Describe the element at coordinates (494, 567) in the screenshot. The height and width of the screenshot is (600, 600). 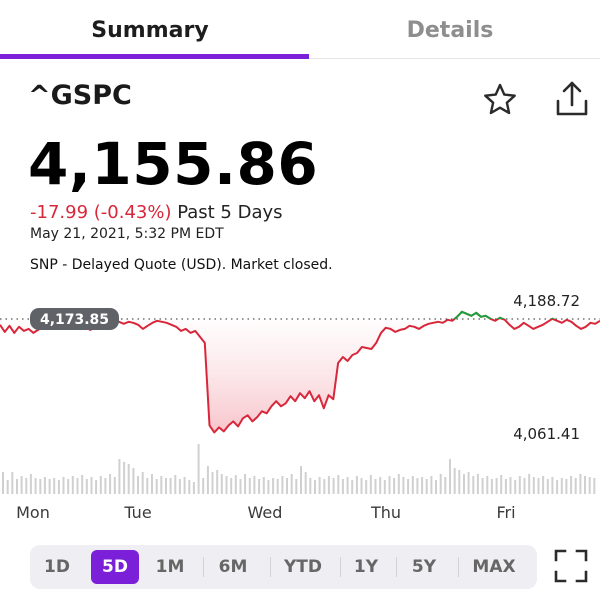
I see `range-max: MAX` at that location.